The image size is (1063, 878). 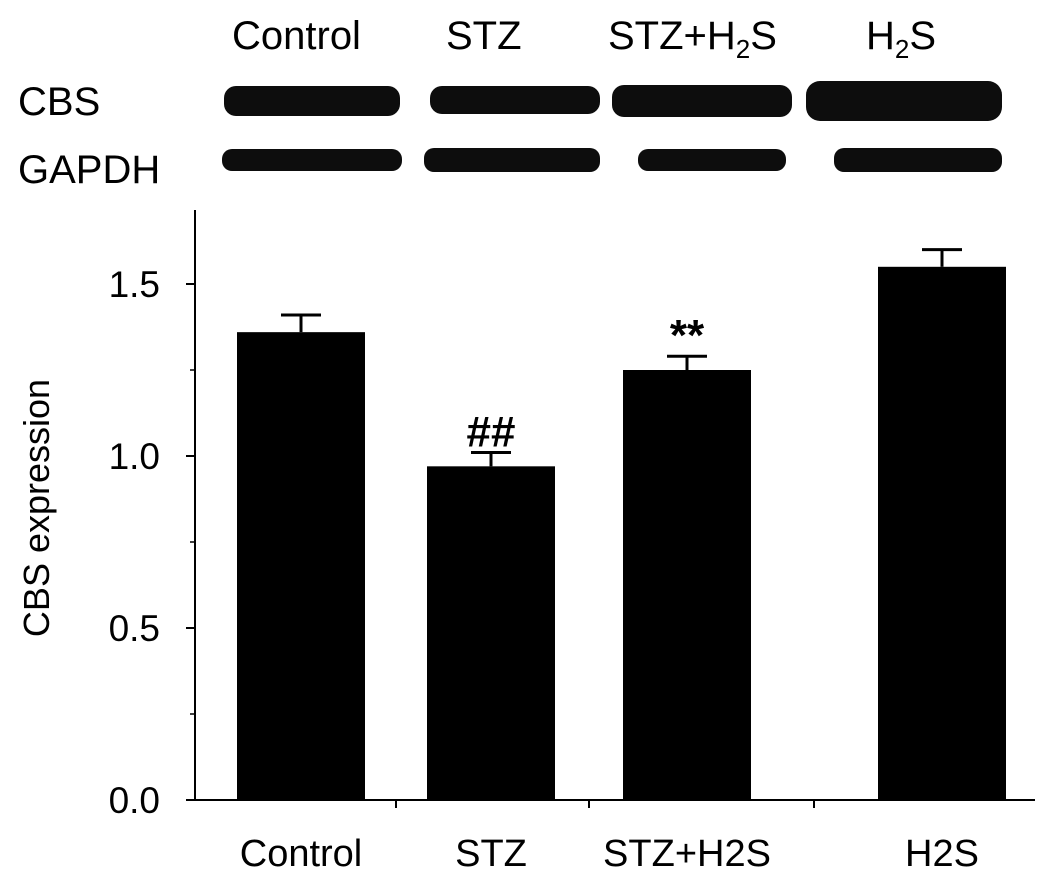 I want to click on band-cbs-stz, so click(x=515, y=100).